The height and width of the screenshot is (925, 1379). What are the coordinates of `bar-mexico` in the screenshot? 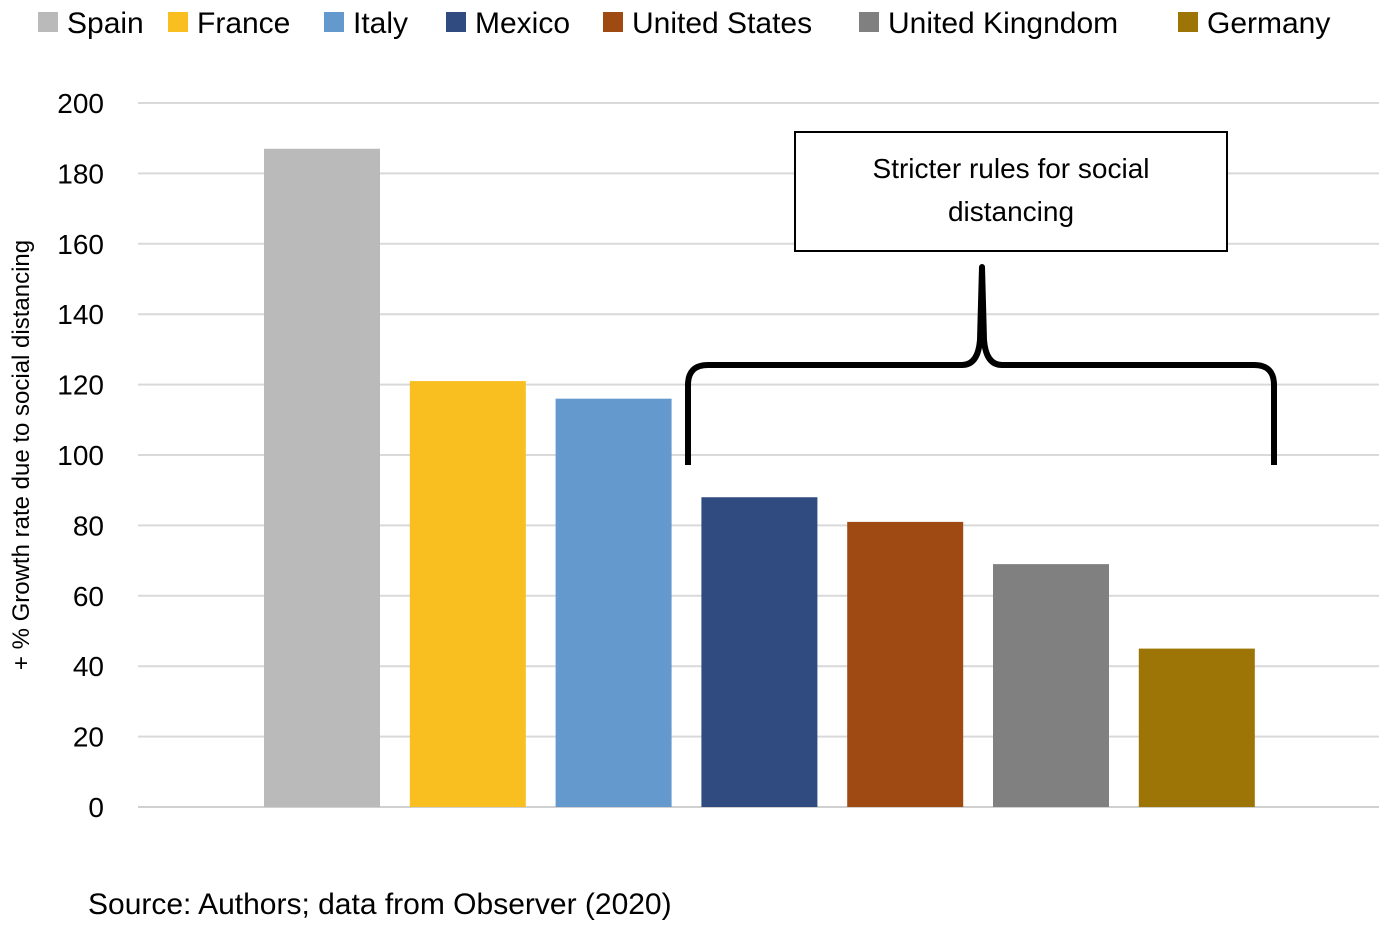 It's located at (759, 652).